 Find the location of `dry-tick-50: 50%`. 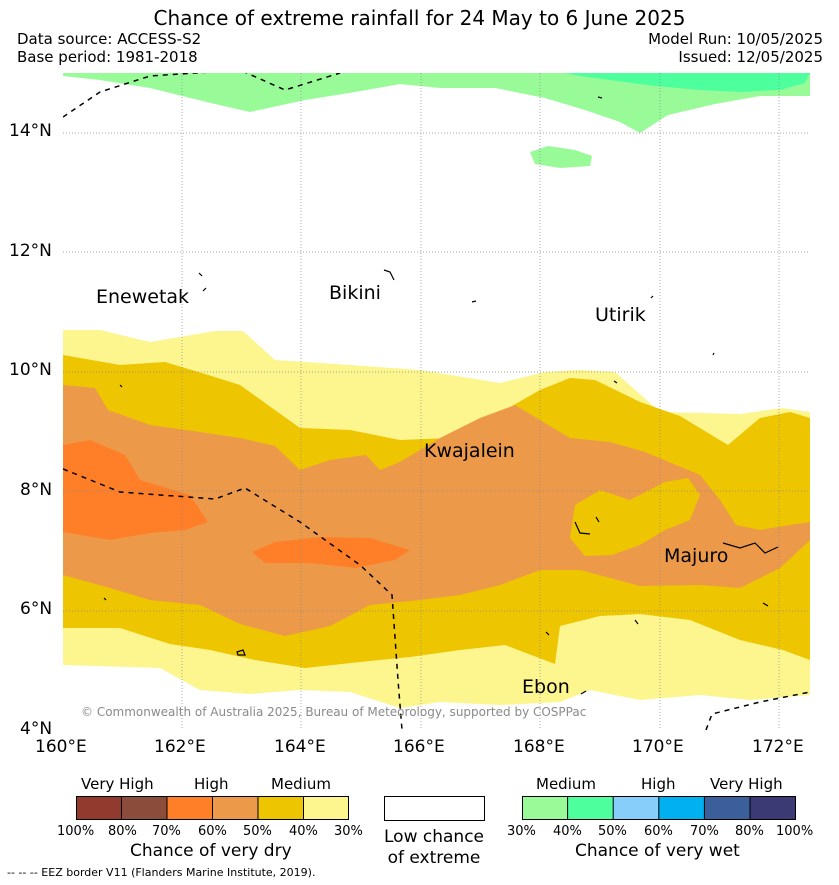

dry-tick-50: 50% is located at coordinates (257, 831).